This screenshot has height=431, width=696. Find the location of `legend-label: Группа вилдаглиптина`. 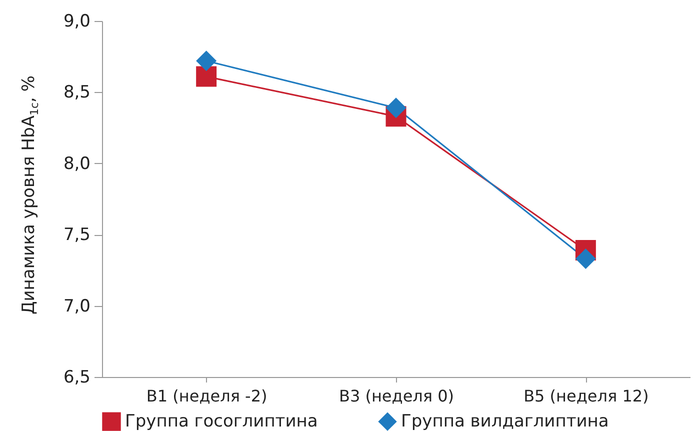

legend-label: Группа вилдаглиптина is located at coordinates (505, 421).